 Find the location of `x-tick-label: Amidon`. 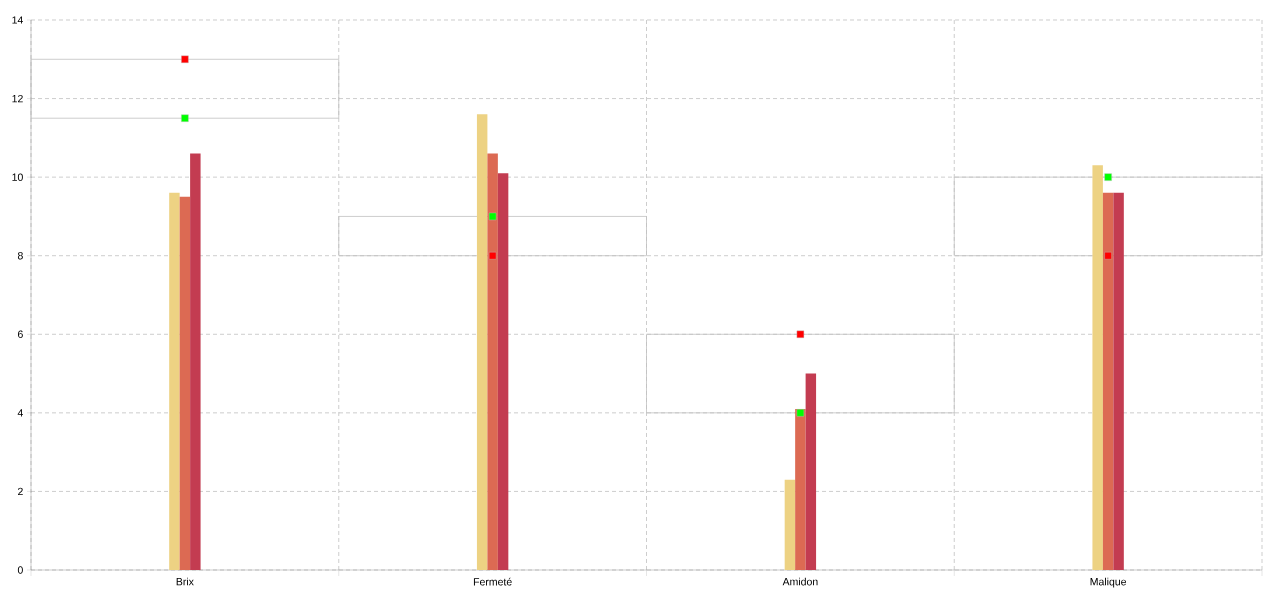

x-tick-label: Amidon is located at coordinates (800, 581).